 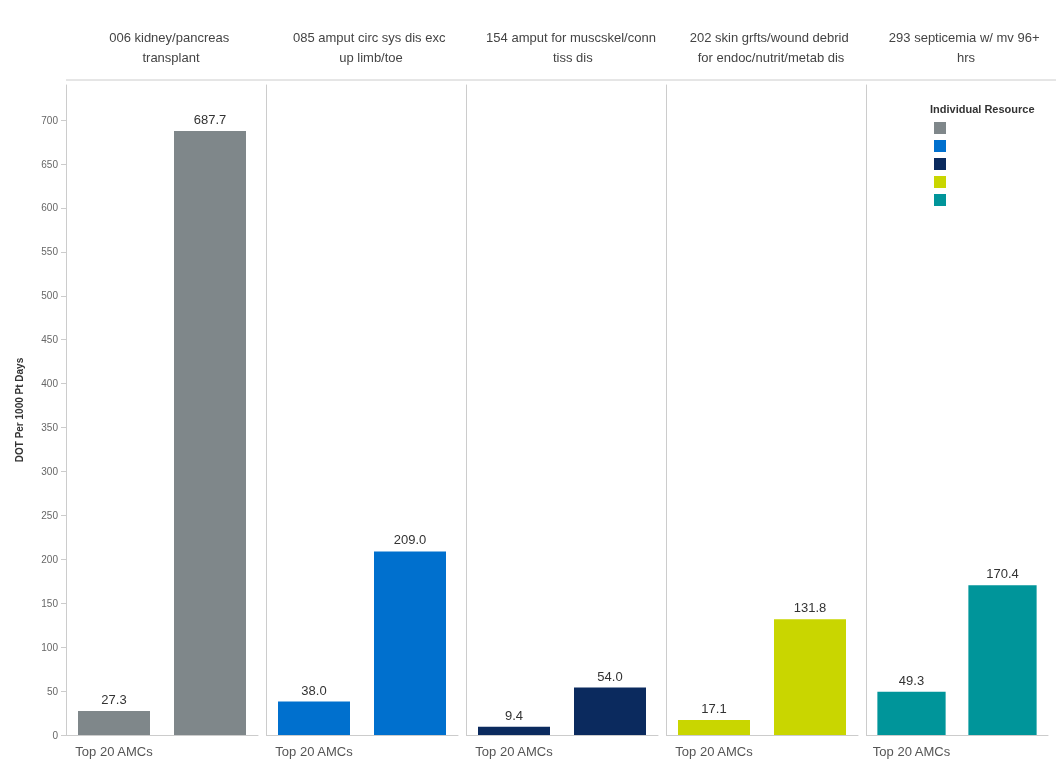 What do you see at coordinates (50, 603) in the screenshot?
I see `y-tick-label: 150` at bounding box center [50, 603].